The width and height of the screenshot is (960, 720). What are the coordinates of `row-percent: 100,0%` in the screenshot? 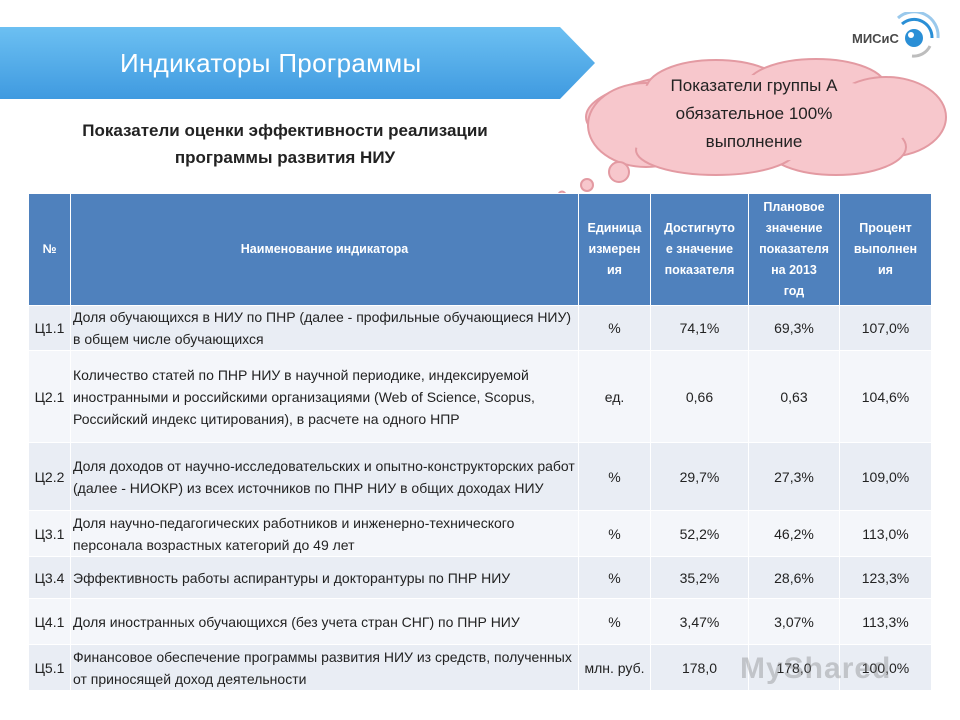 It's located at (885, 667).